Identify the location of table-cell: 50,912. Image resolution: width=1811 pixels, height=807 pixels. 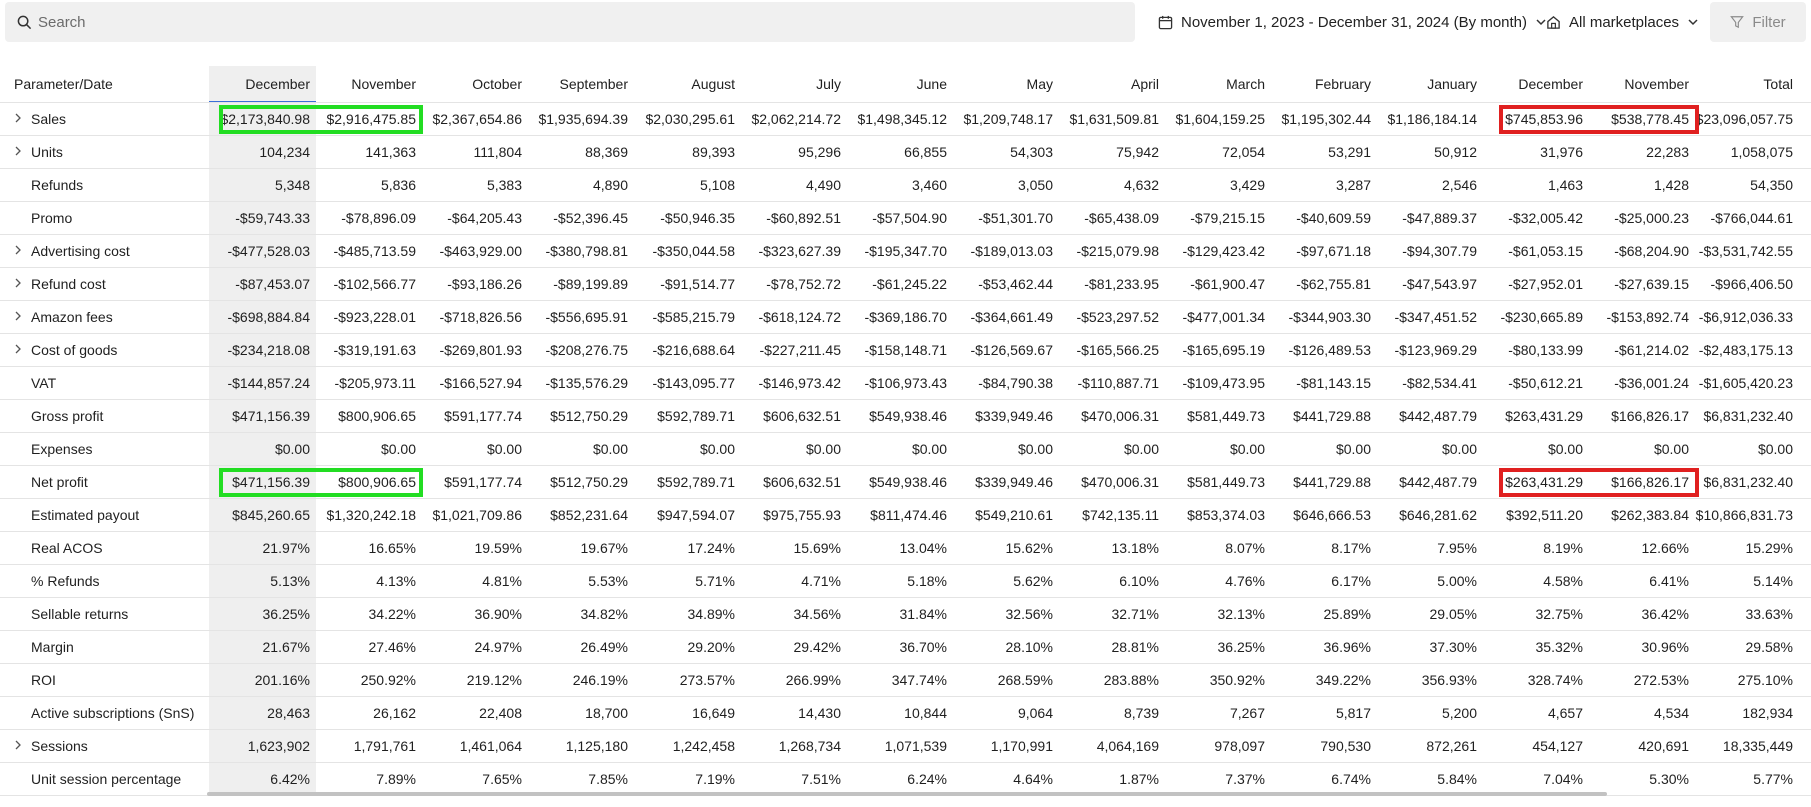
(1455, 152).